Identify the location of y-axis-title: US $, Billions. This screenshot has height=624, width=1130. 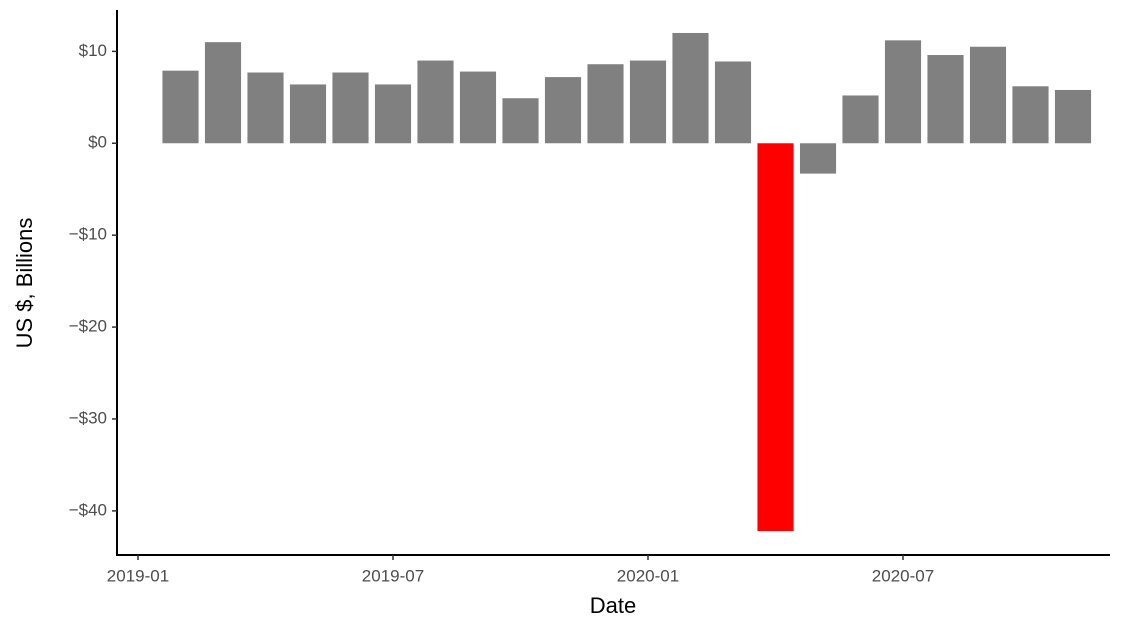
(24, 283).